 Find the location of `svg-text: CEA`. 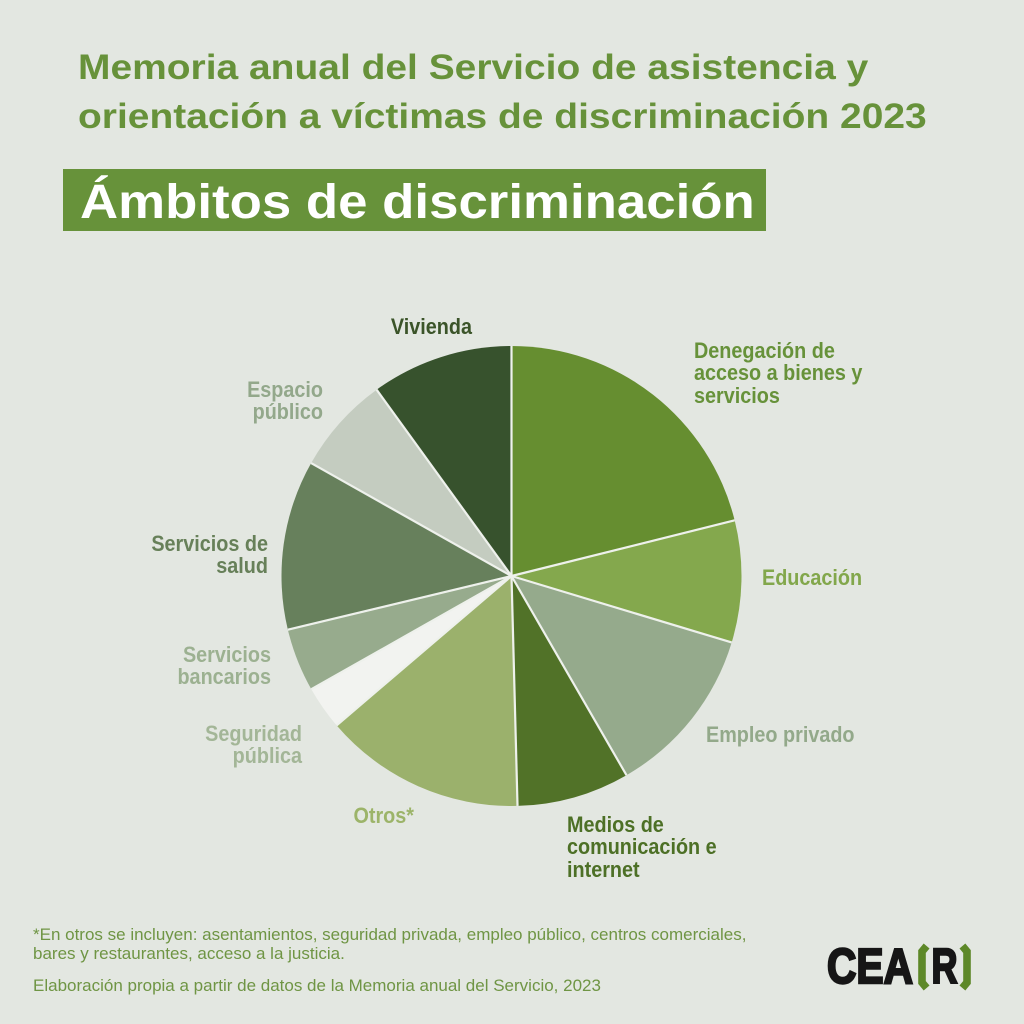

svg-text: CEA is located at coordinates (870, 967).